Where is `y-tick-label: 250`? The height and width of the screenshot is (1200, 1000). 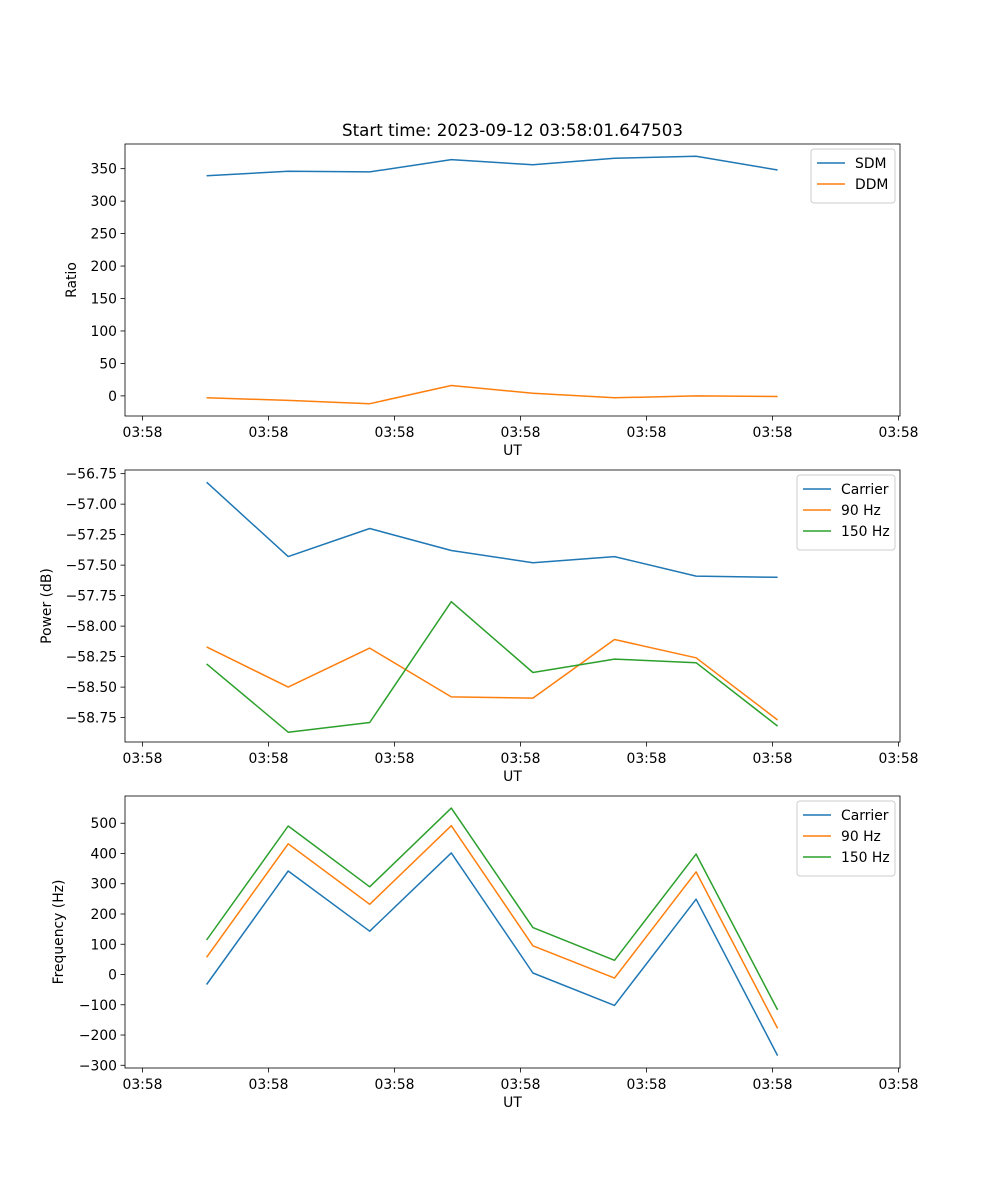
y-tick-label: 250 is located at coordinates (103, 235).